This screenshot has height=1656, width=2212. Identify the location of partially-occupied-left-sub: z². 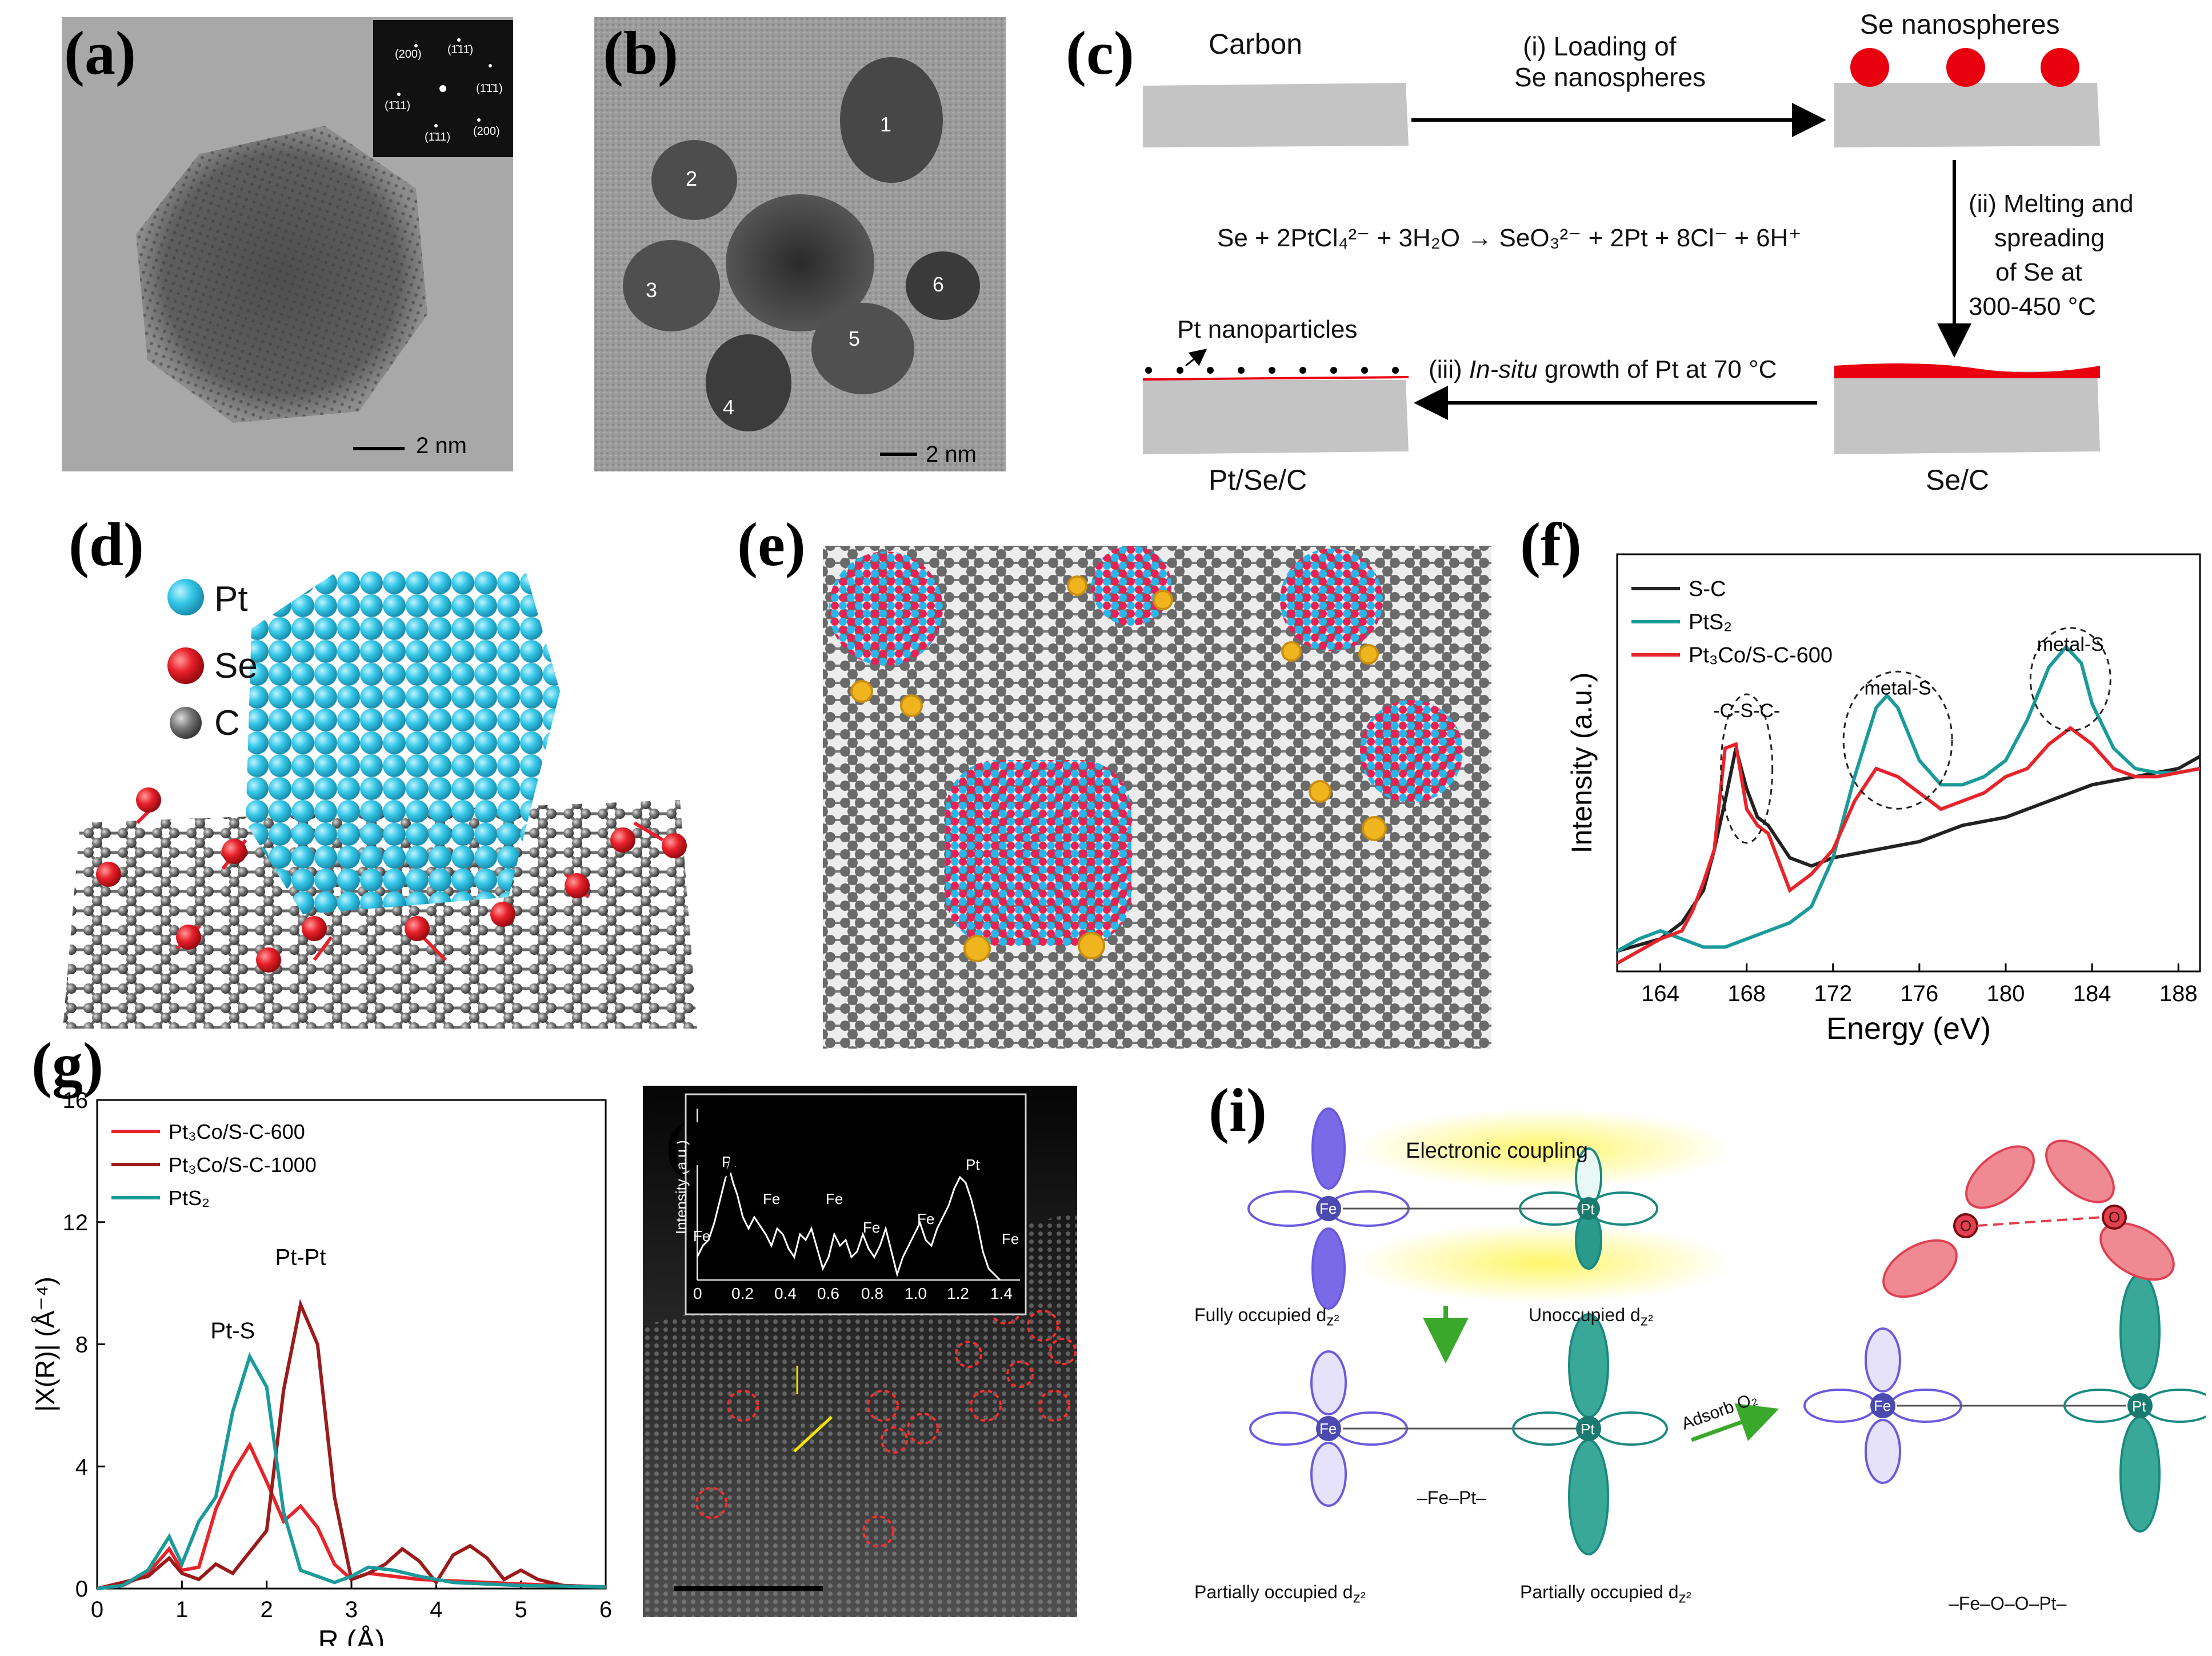
(1359, 1597).